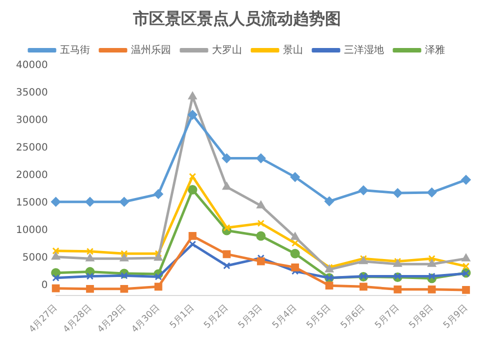 The height and width of the screenshot is (342, 480). I want to click on y-tick-label: 40000, so click(32, 65).